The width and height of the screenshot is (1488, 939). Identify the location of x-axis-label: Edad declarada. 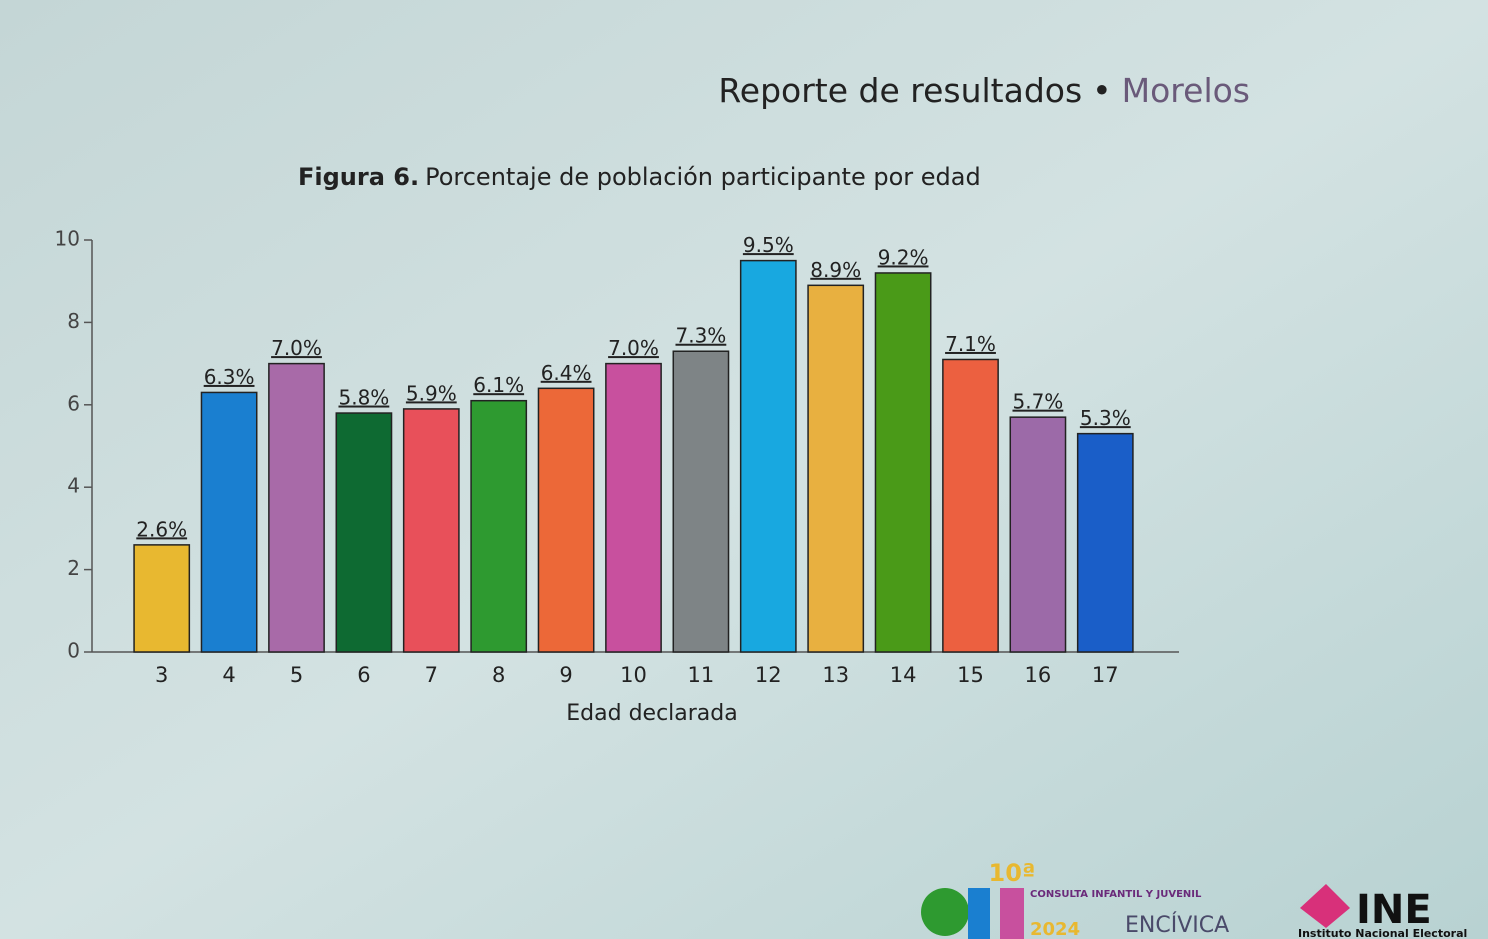
(651, 713).